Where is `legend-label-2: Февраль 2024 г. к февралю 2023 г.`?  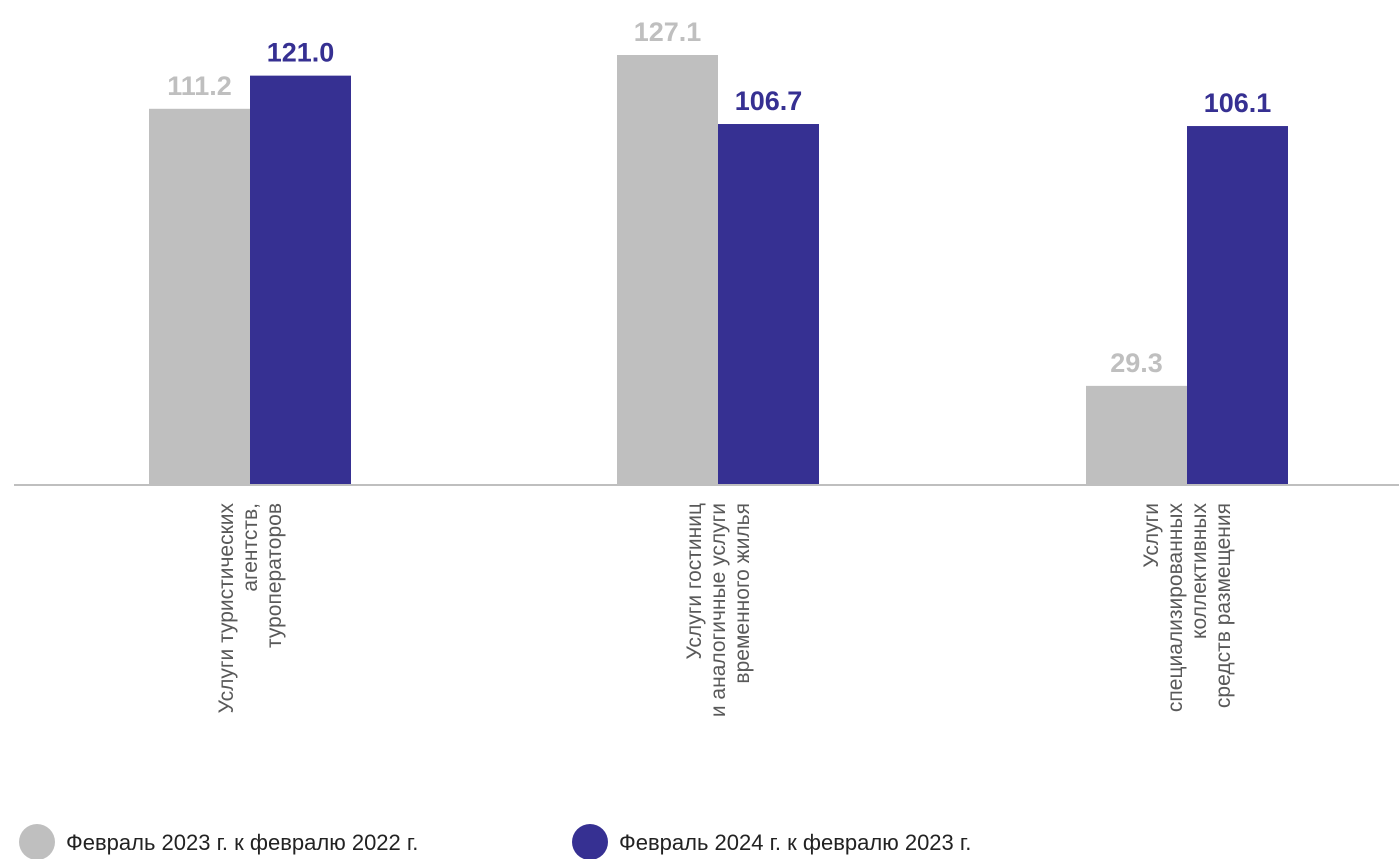 legend-label-2: Февраль 2024 г. к февралю 2023 г. is located at coordinates (795, 842).